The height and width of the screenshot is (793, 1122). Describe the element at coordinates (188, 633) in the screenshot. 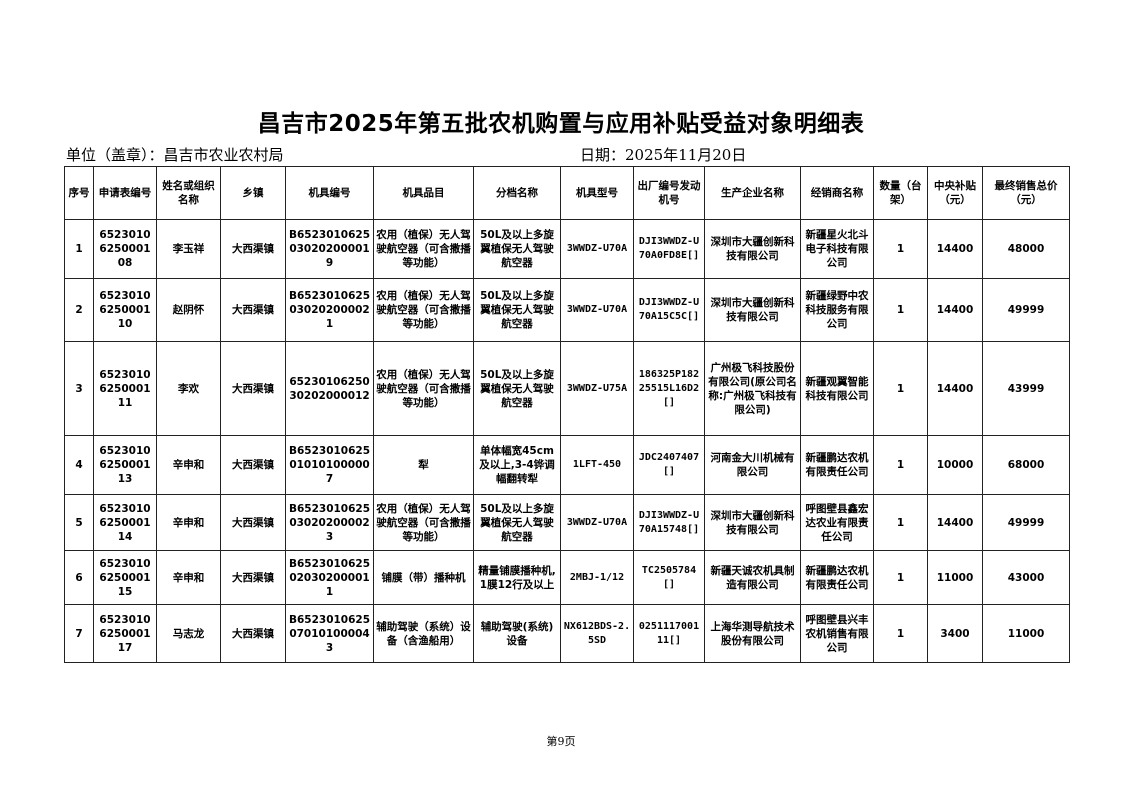

I see `table-cell: 马志龙` at that location.